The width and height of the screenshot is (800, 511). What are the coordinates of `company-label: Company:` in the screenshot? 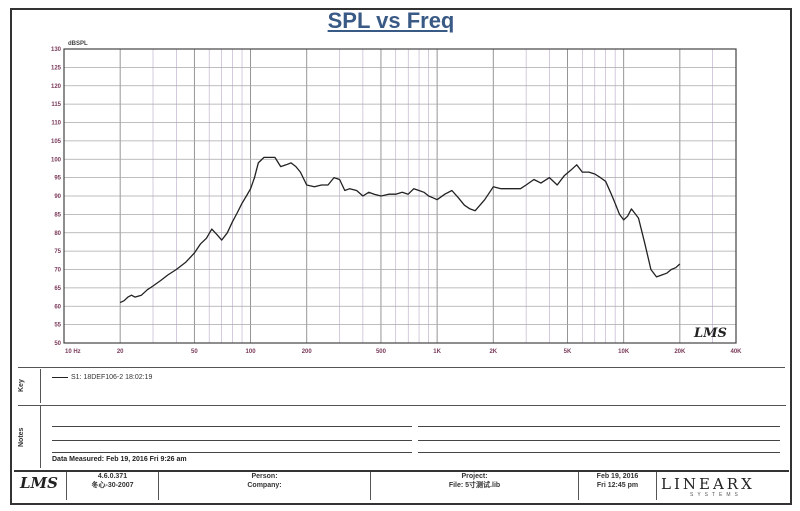 It's located at (264, 485).